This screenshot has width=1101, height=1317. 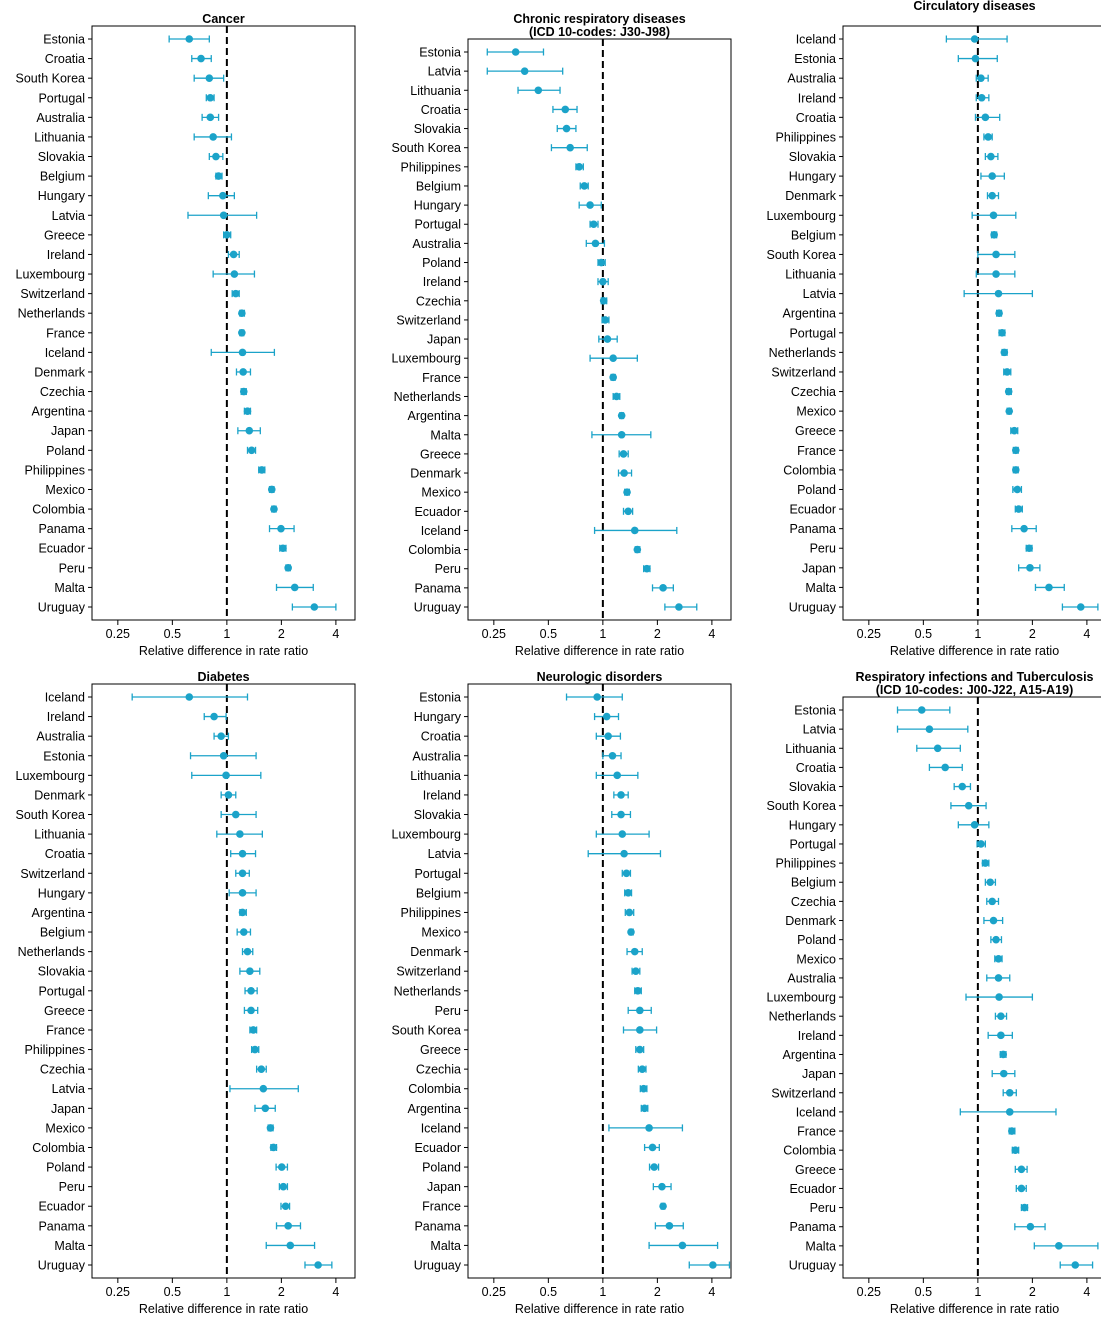 I want to click on y-tick-label: Peru, so click(x=448, y=1011).